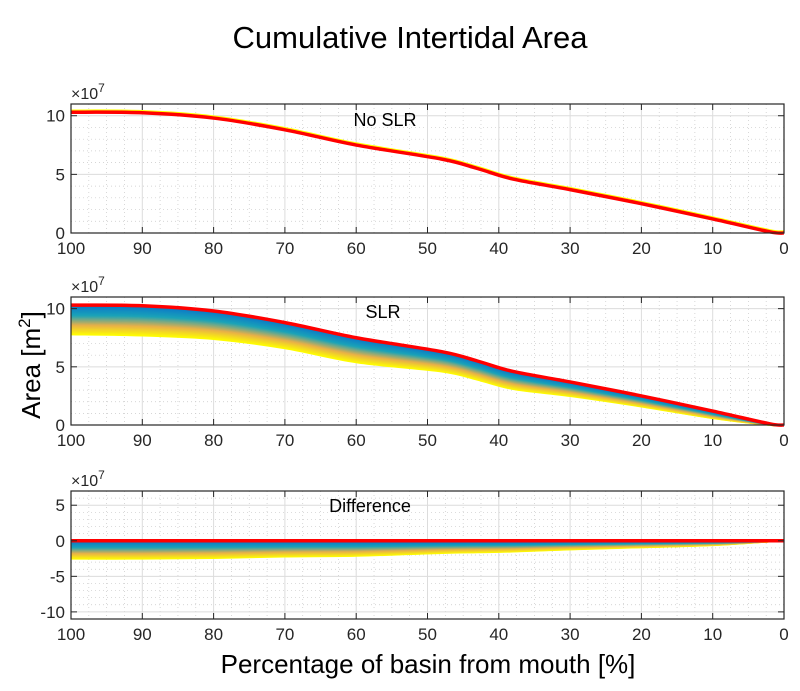 The height and width of the screenshot is (691, 800). I want to click on subplot-label: Difference, so click(370, 506).